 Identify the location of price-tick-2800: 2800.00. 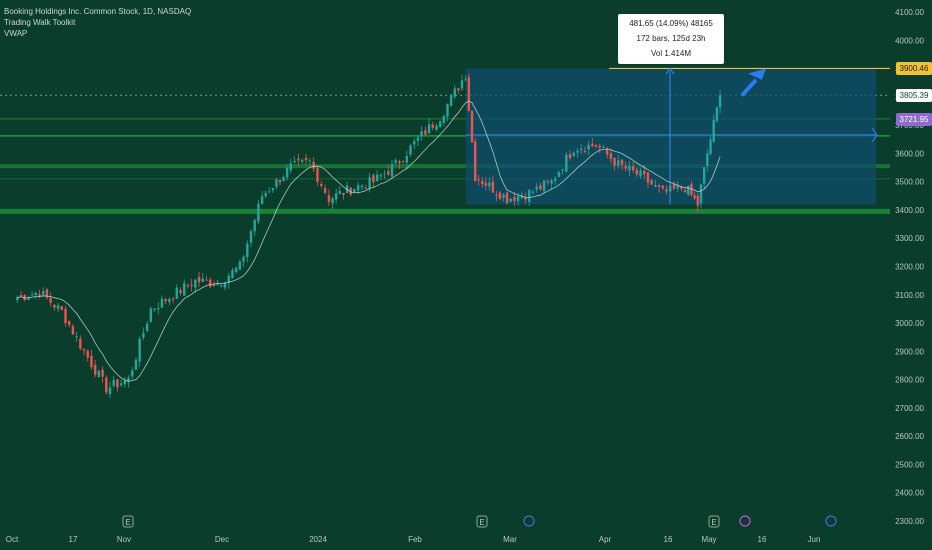
(909, 380).